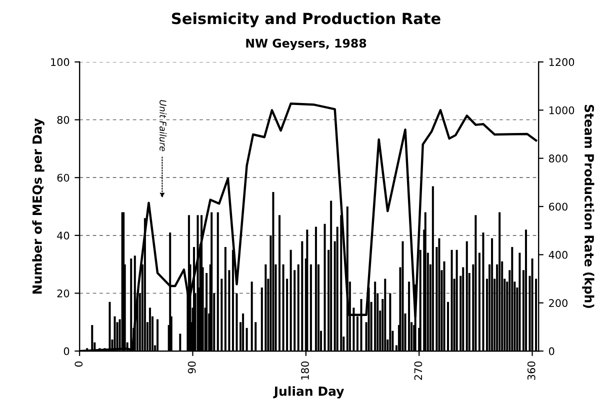 This screenshot has height=413, width=612. What do you see at coordinates (163, 126) in the screenshot?
I see `annotation: Unit Failure` at bounding box center [163, 126].